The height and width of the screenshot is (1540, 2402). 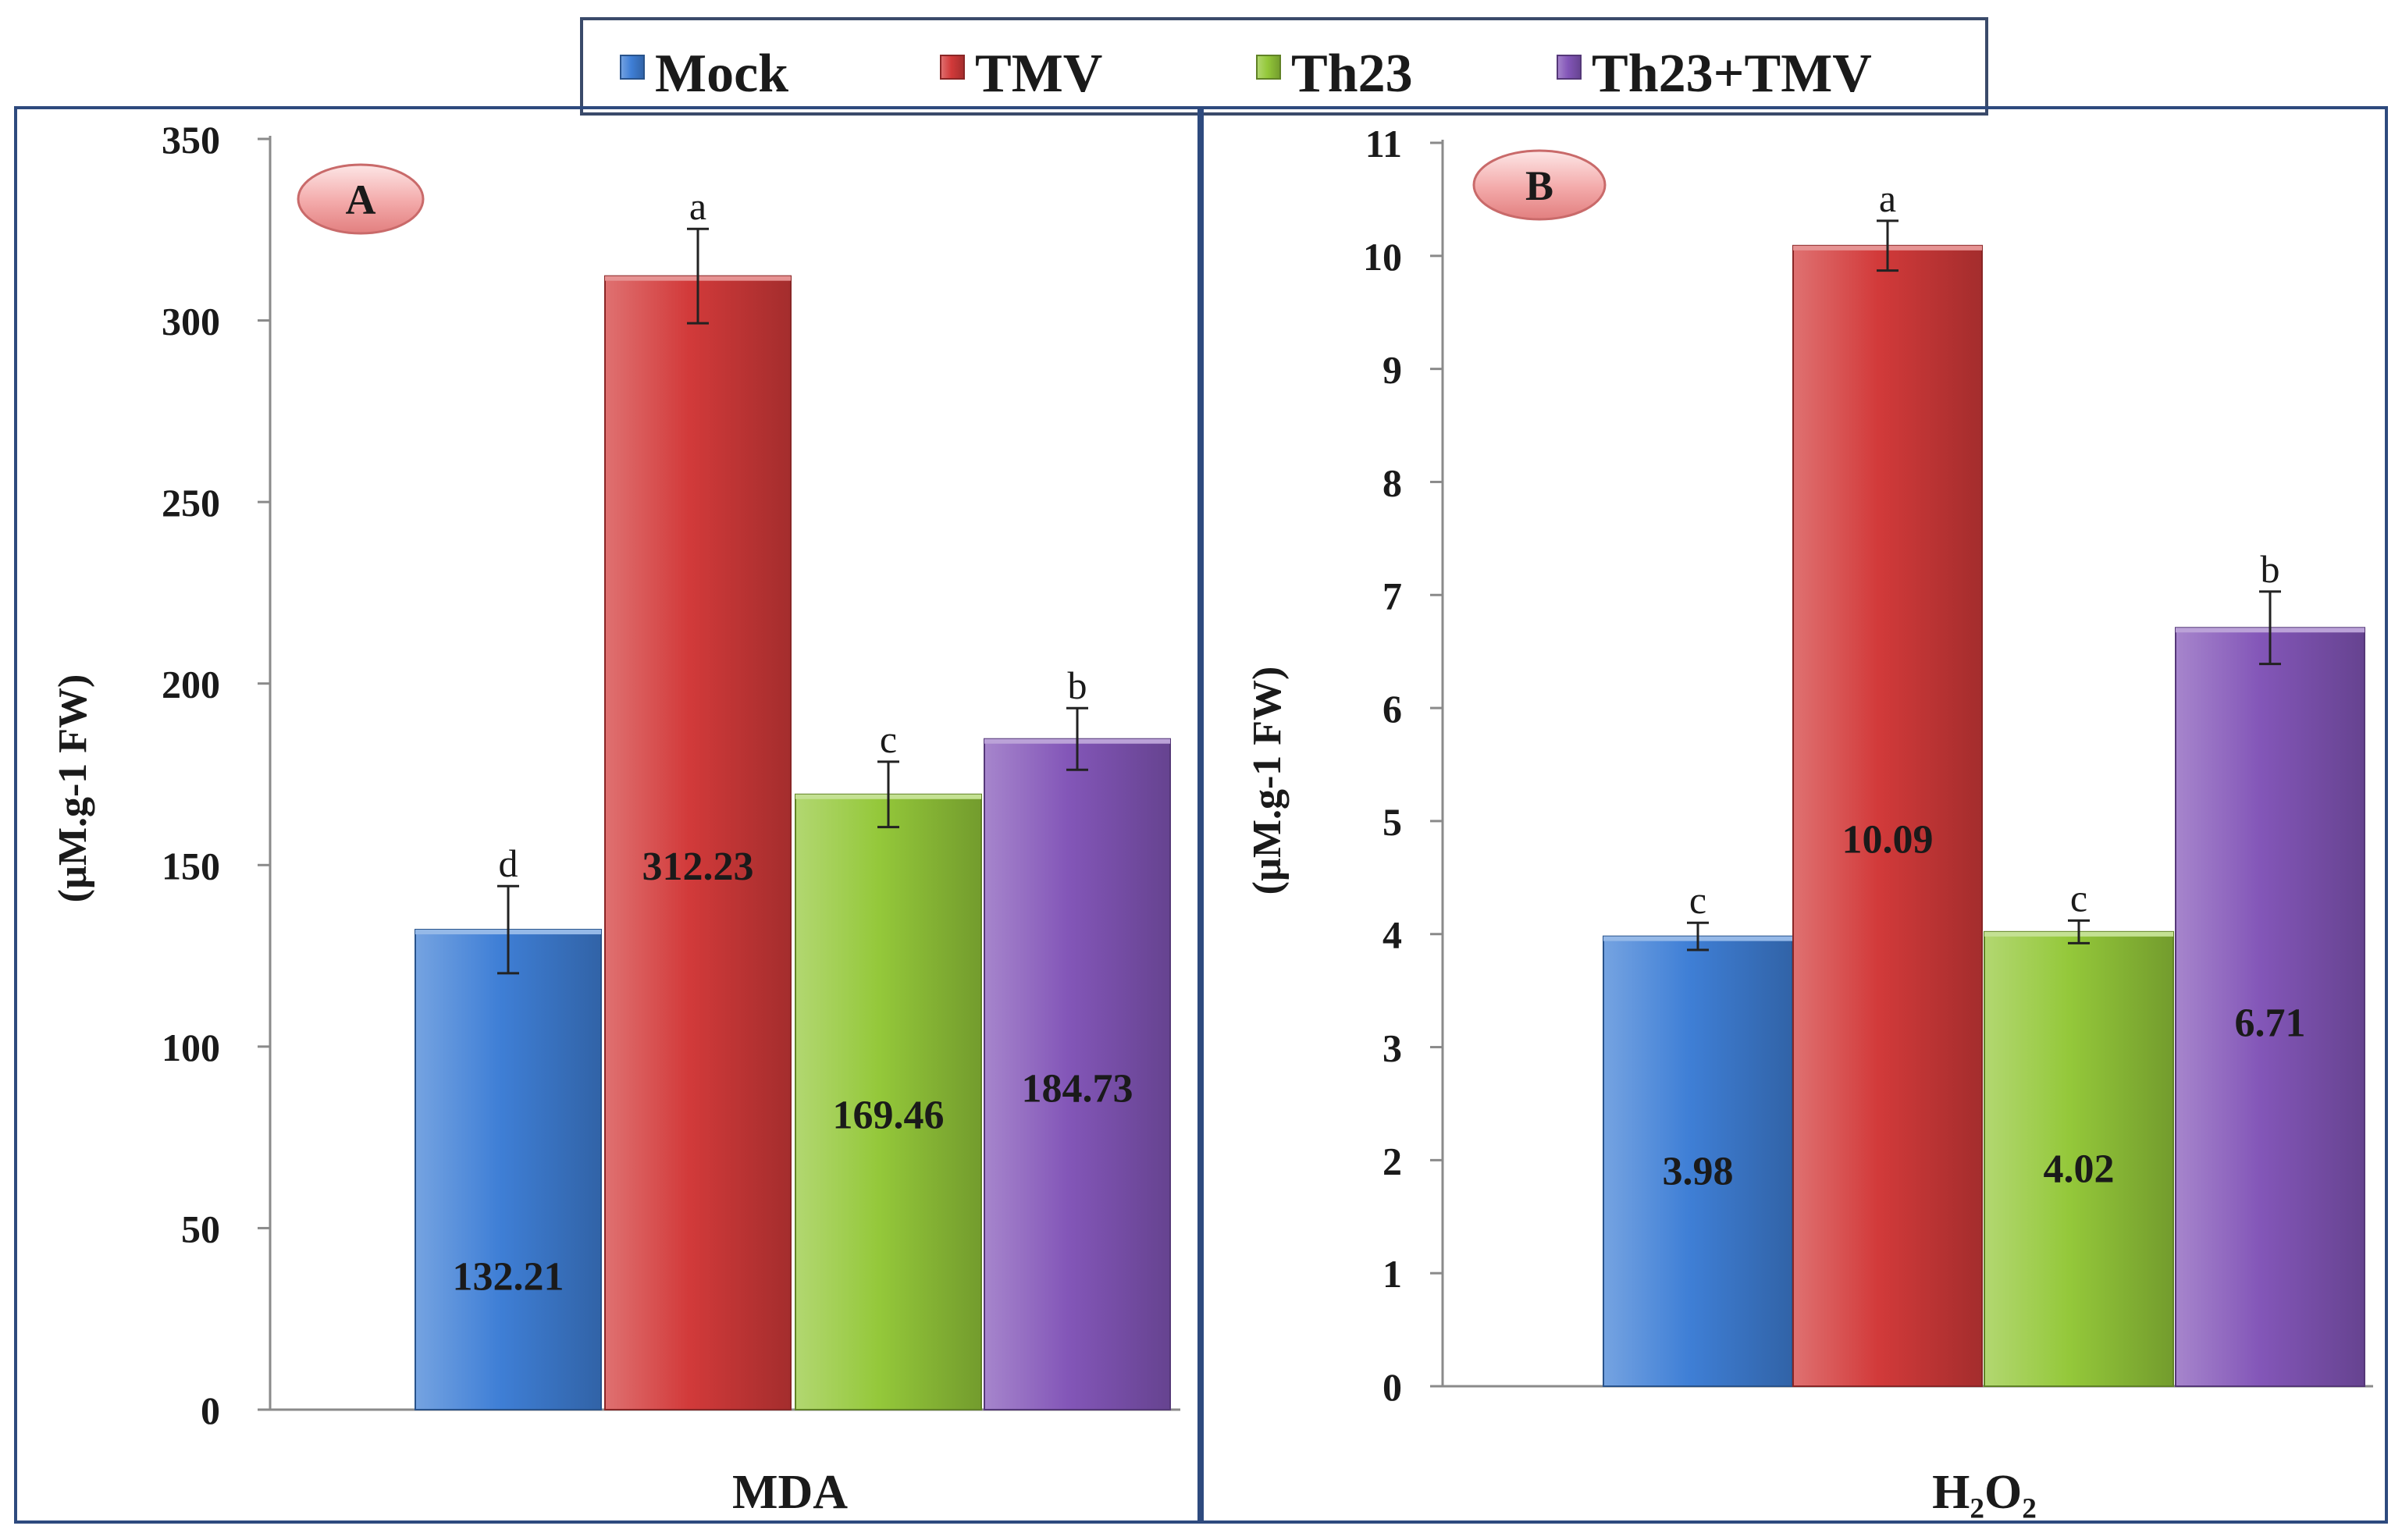 What do you see at coordinates (191, 684) in the screenshot?
I see `y-tick-label: 200` at bounding box center [191, 684].